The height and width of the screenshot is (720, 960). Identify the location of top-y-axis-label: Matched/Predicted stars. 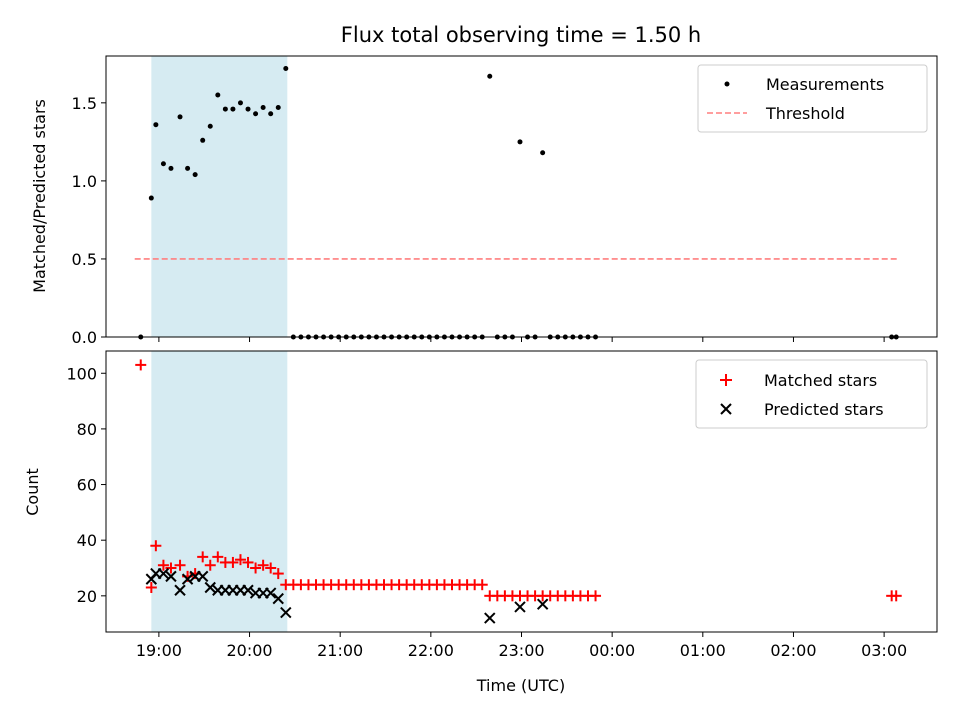
(39, 196).